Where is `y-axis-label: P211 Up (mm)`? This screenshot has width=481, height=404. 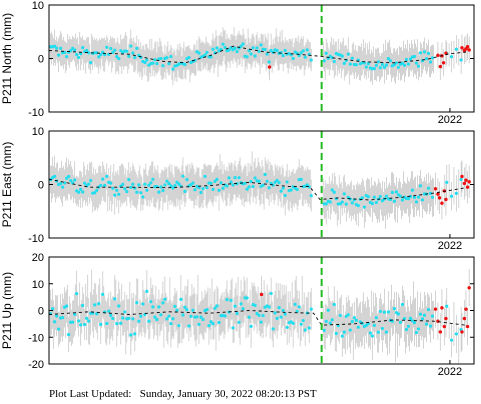
y-axis-label: P211 Up (mm) is located at coordinates (7, 310).